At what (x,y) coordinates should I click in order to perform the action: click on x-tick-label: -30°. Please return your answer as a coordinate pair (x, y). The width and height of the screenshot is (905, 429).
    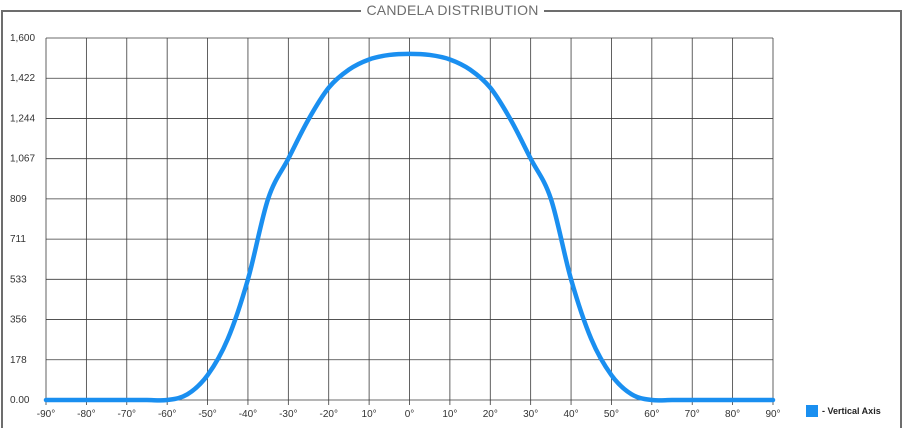
    Looking at the image, I should click on (288, 414).